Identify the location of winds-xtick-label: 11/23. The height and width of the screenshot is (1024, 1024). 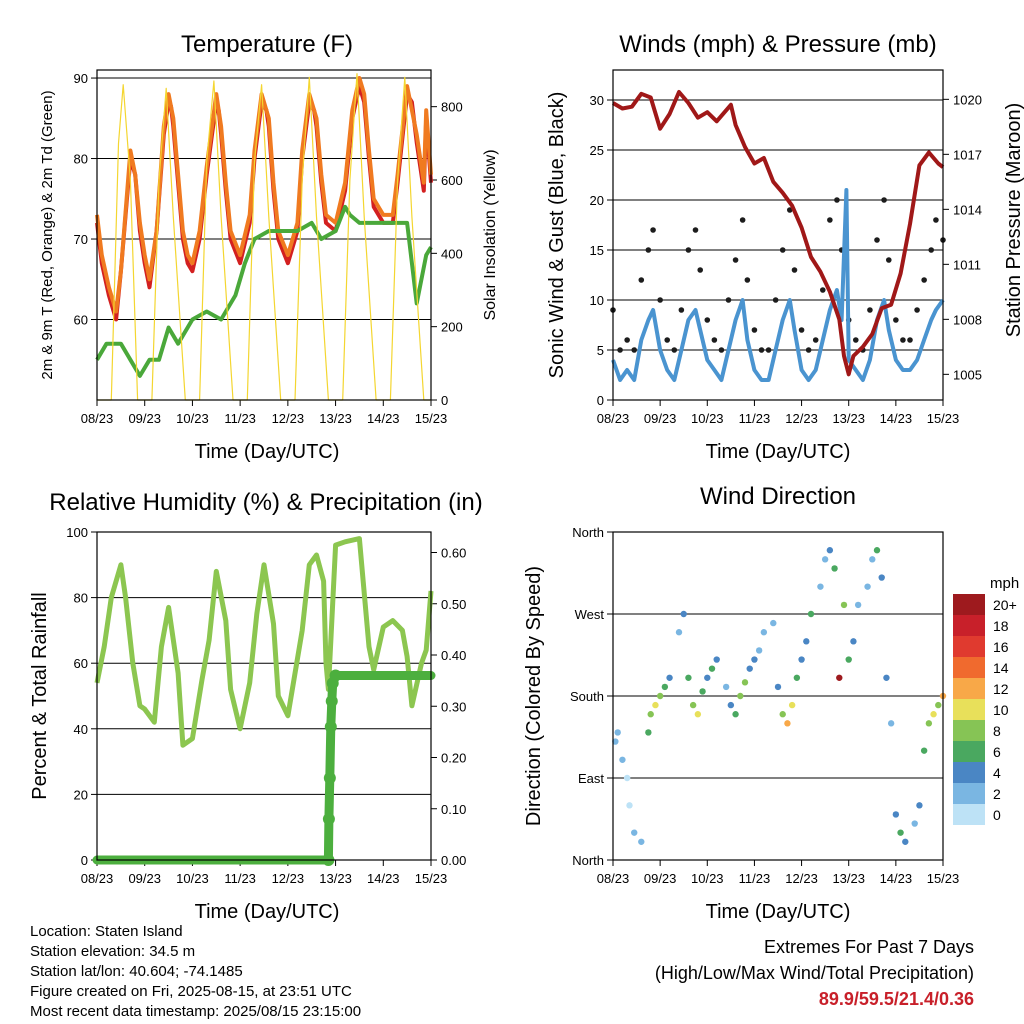
(755, 418).